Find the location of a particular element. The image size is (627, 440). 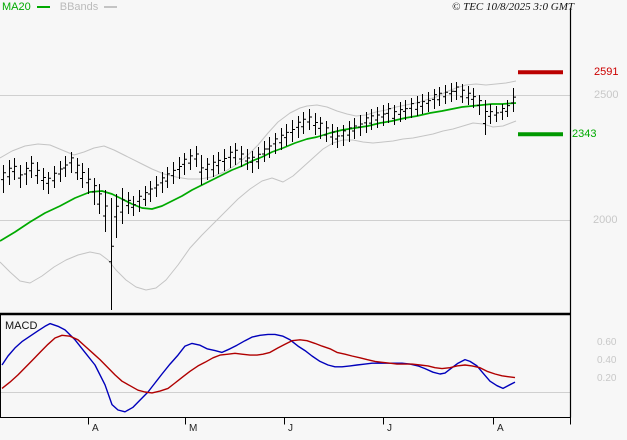

macd-signal-line is located at coordinates (258, 364).